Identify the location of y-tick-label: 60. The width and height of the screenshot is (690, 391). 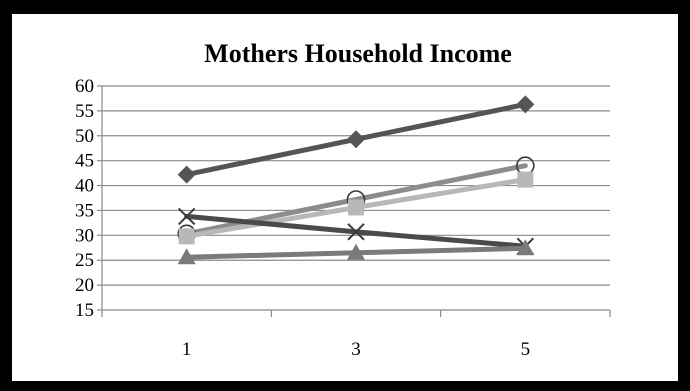
(84, 86).